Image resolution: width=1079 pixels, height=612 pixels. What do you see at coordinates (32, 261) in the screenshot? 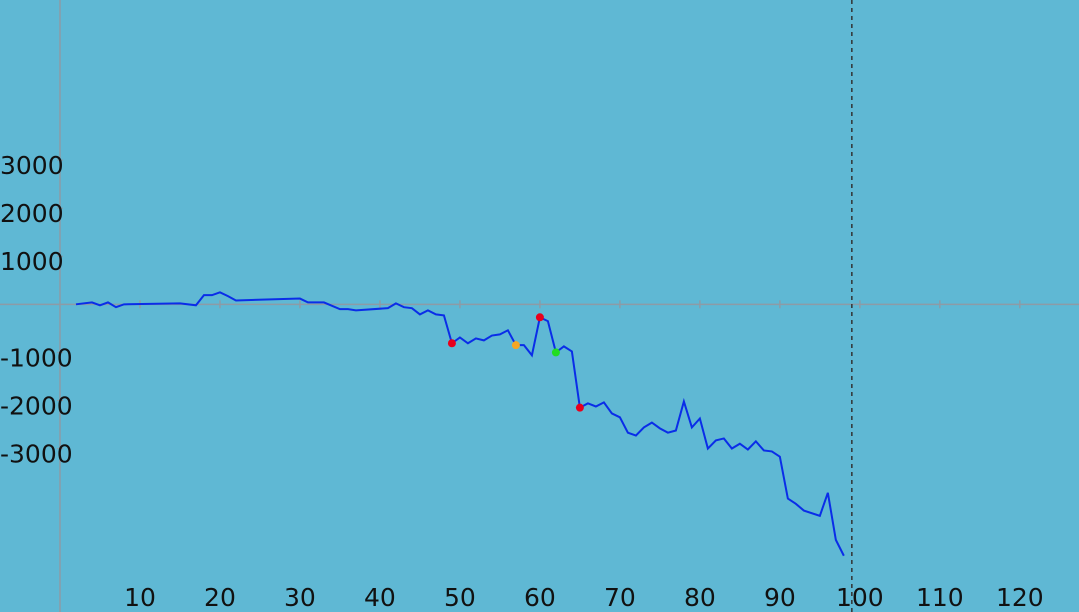
I see `y-tick-label: 1000` at bounding box center [32, 261].